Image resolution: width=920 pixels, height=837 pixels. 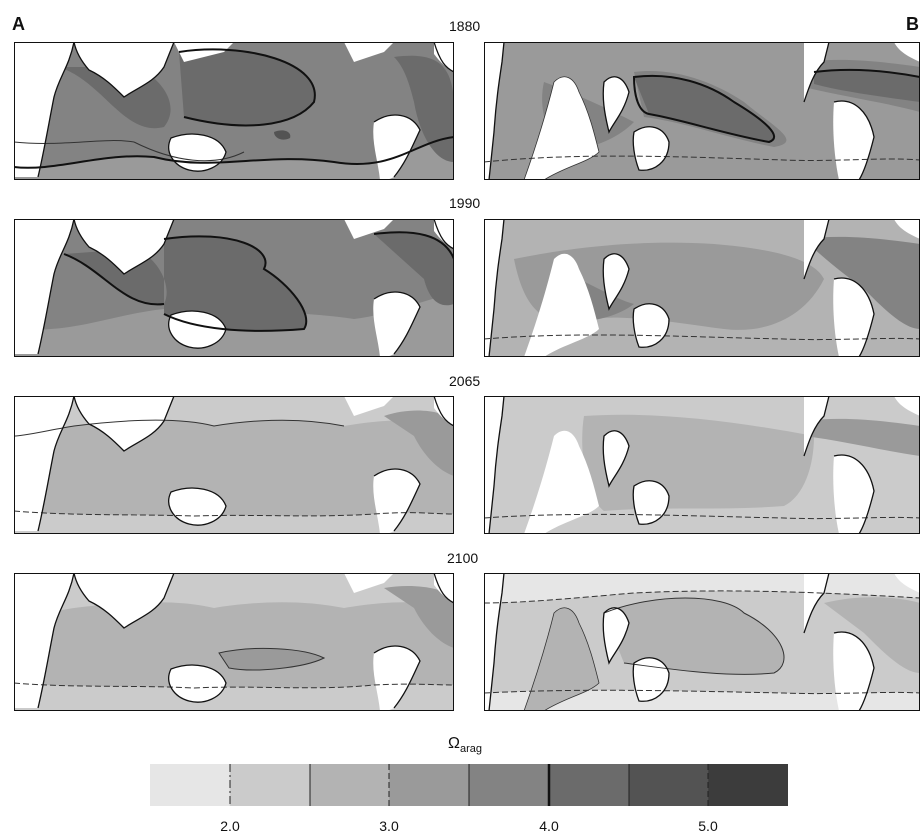 I want to click on panel-label-b: B, so click(x=912, y=24).